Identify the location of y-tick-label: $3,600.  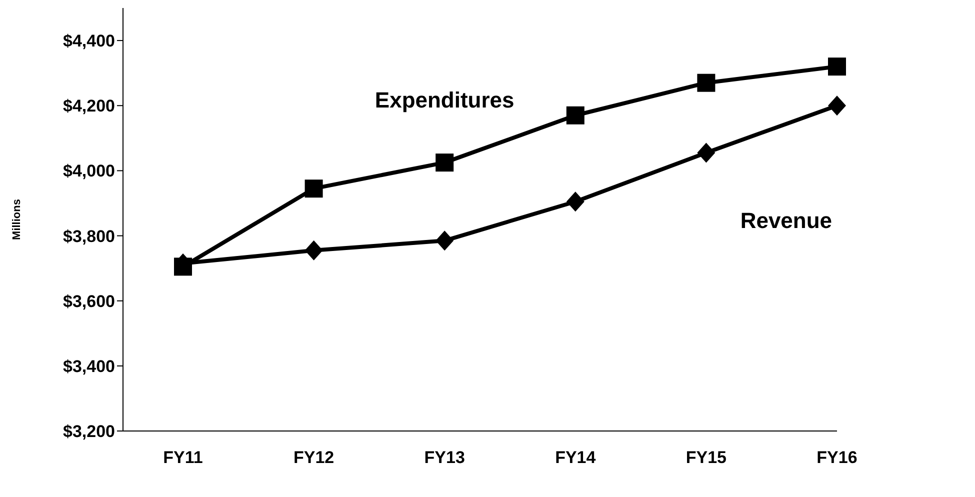
(89, 301).